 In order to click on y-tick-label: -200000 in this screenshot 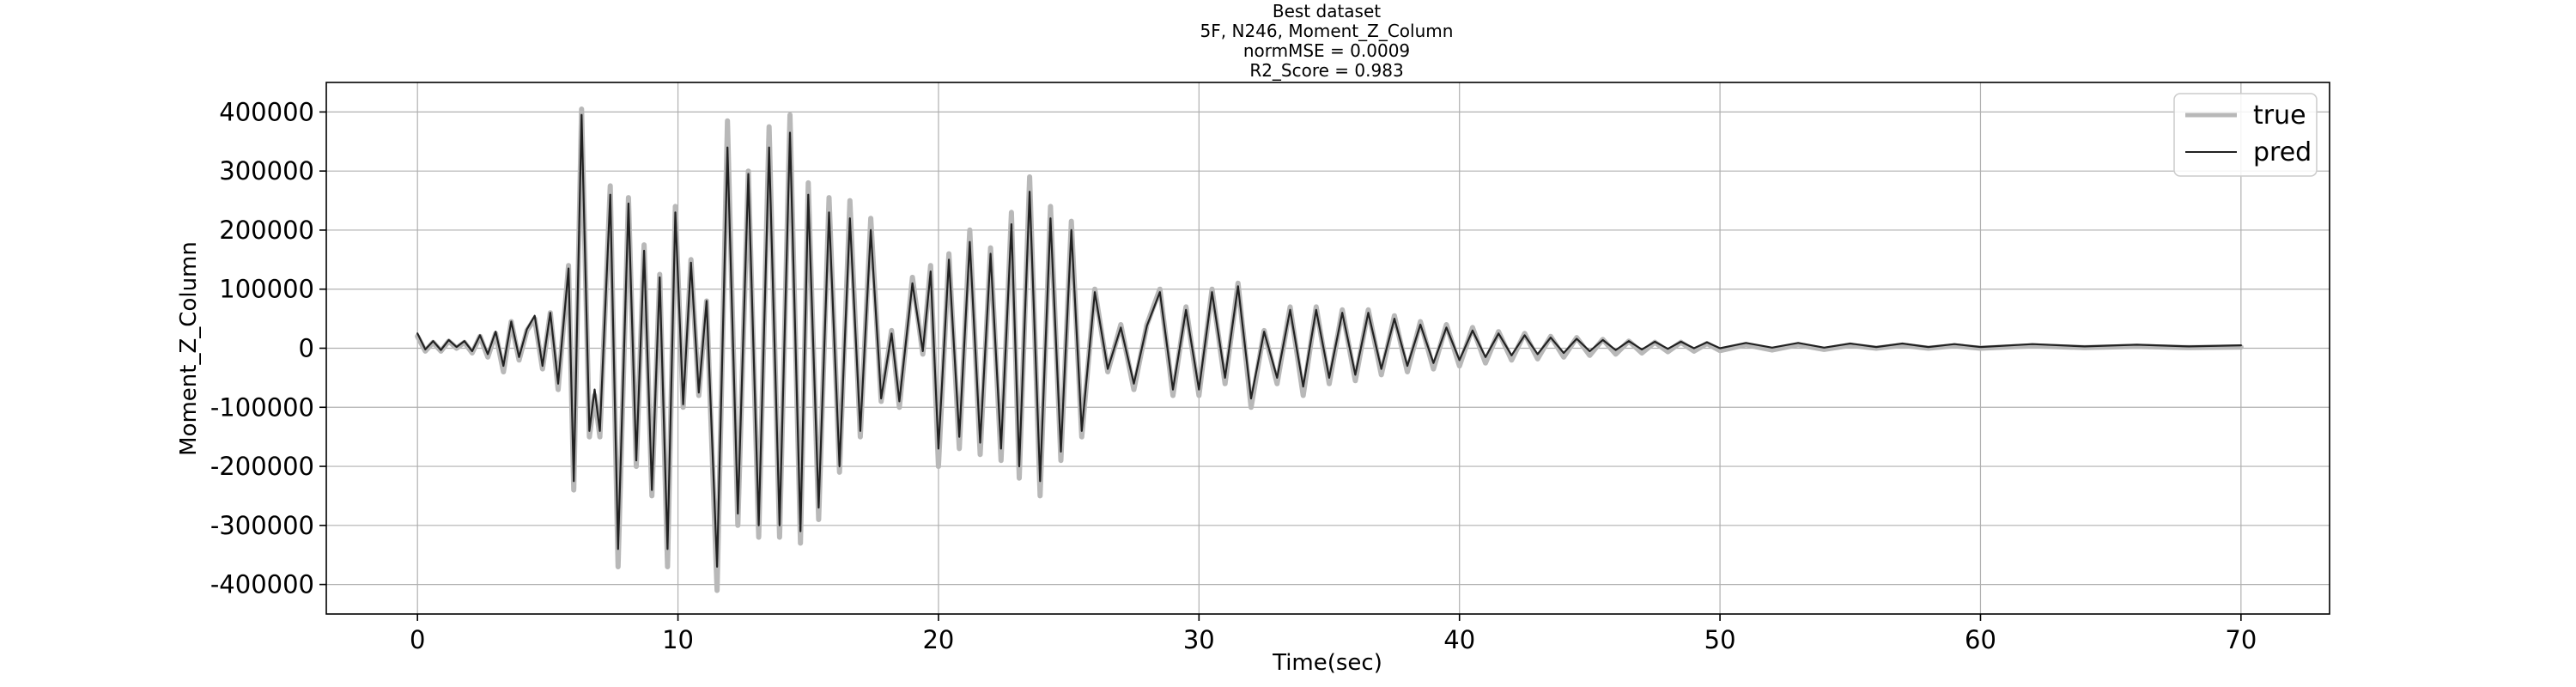, I will do `click(262, 466)`.